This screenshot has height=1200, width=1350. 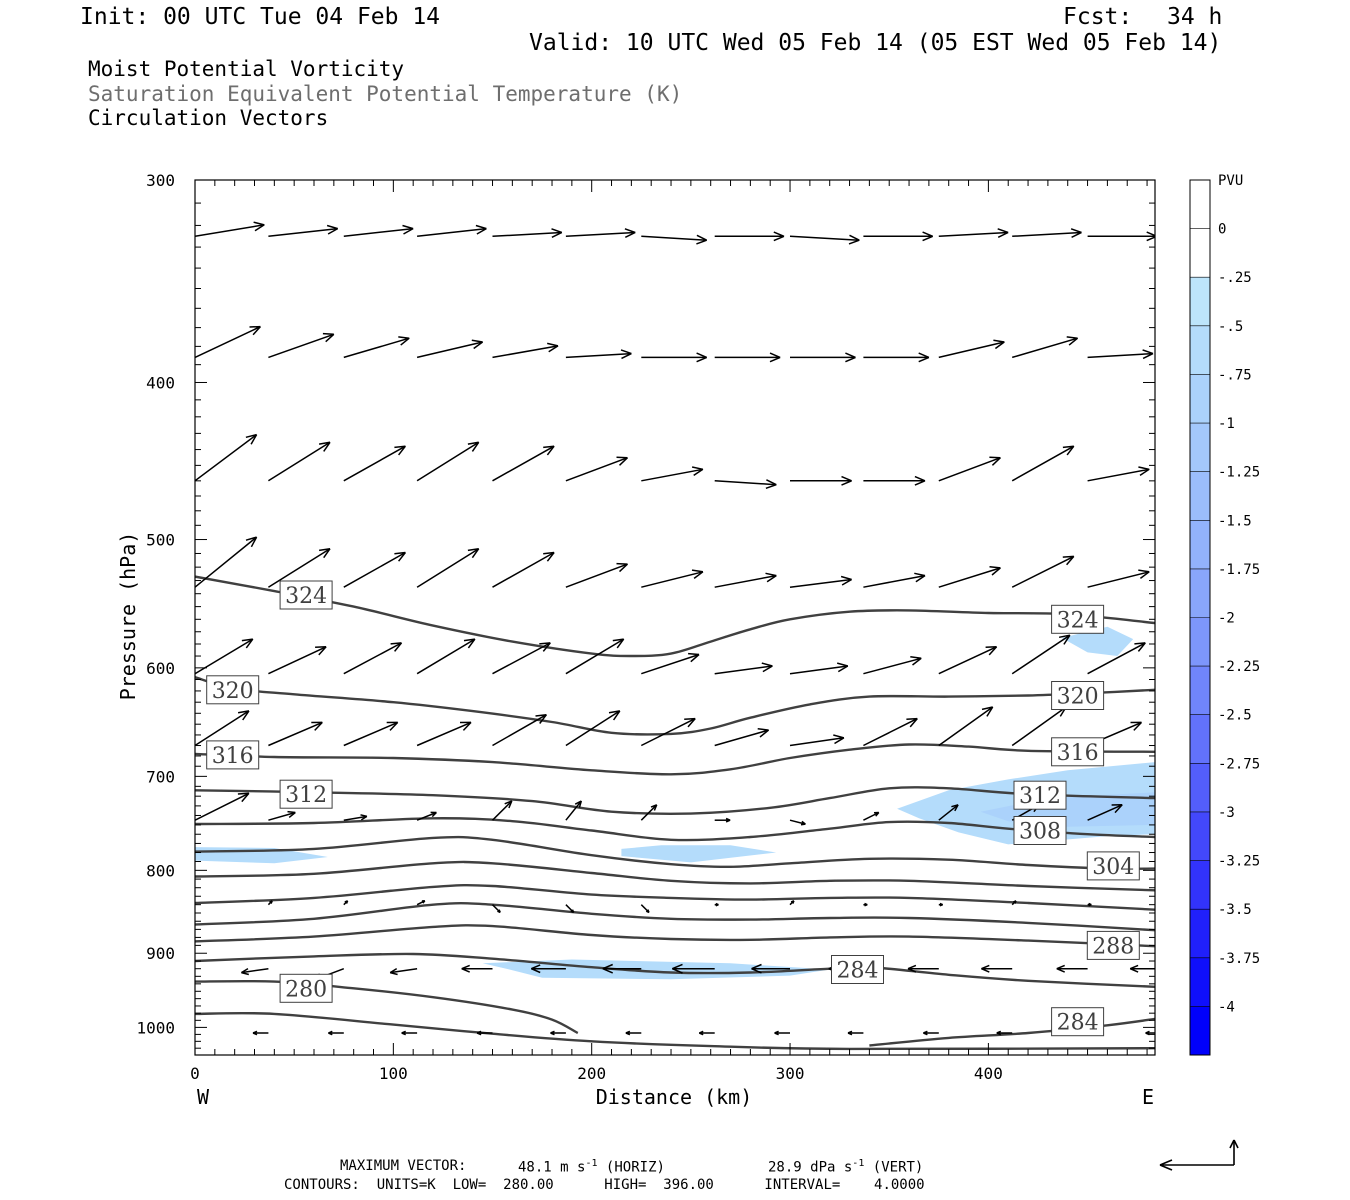 I want to click on colorbar-label: -.5, so click(x=1230, y=327).